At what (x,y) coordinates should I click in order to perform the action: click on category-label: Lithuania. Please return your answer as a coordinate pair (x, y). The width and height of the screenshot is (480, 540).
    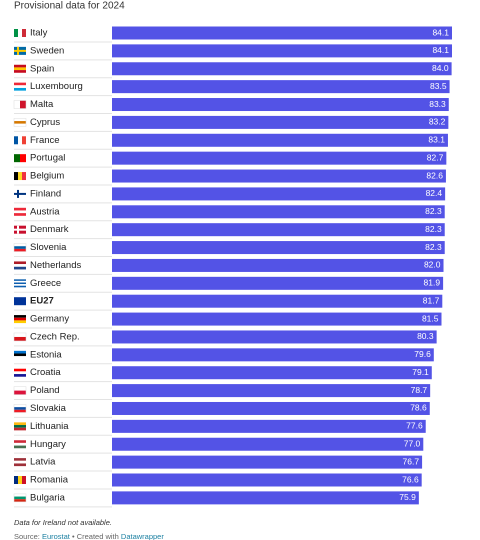
    Looking at the image, I should click on (49, 426).